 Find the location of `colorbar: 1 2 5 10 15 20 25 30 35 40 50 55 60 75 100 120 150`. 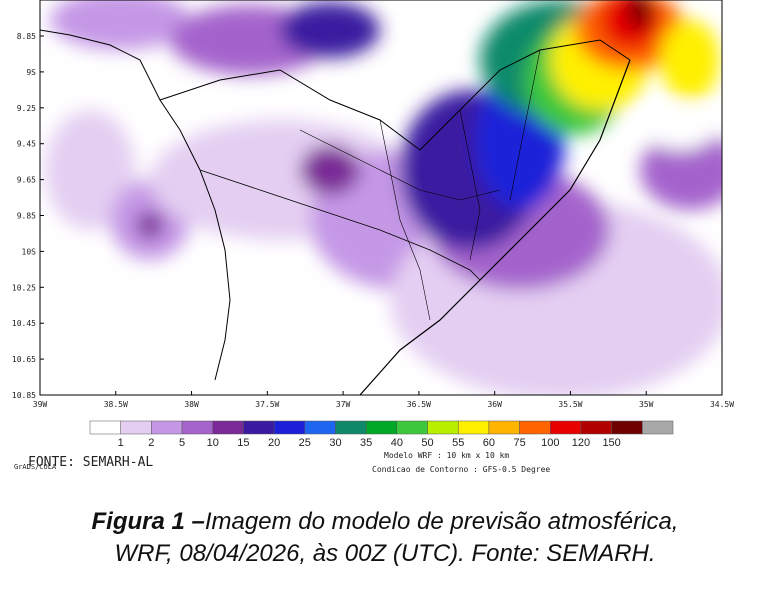

colorbar: 1 2 5 10 15 20 25 30 35 40 50 55 60 75 100 120 150 is located at coordinates (381, 434).